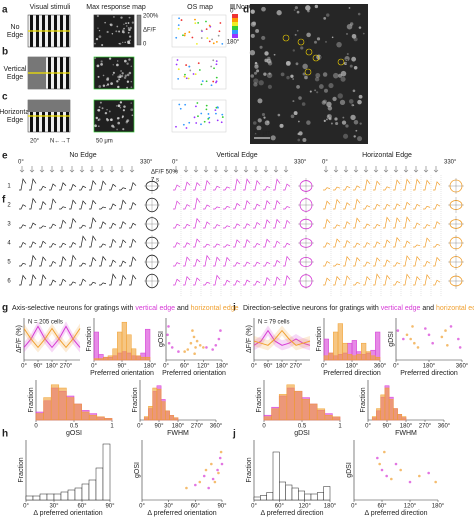 Image resolution: width=474 pixels, height=523 pixels. What do you see at coordinates (462, 367) in the screenshot?
I see `x-tick-label: 360°` at bounding box center [462, 367].